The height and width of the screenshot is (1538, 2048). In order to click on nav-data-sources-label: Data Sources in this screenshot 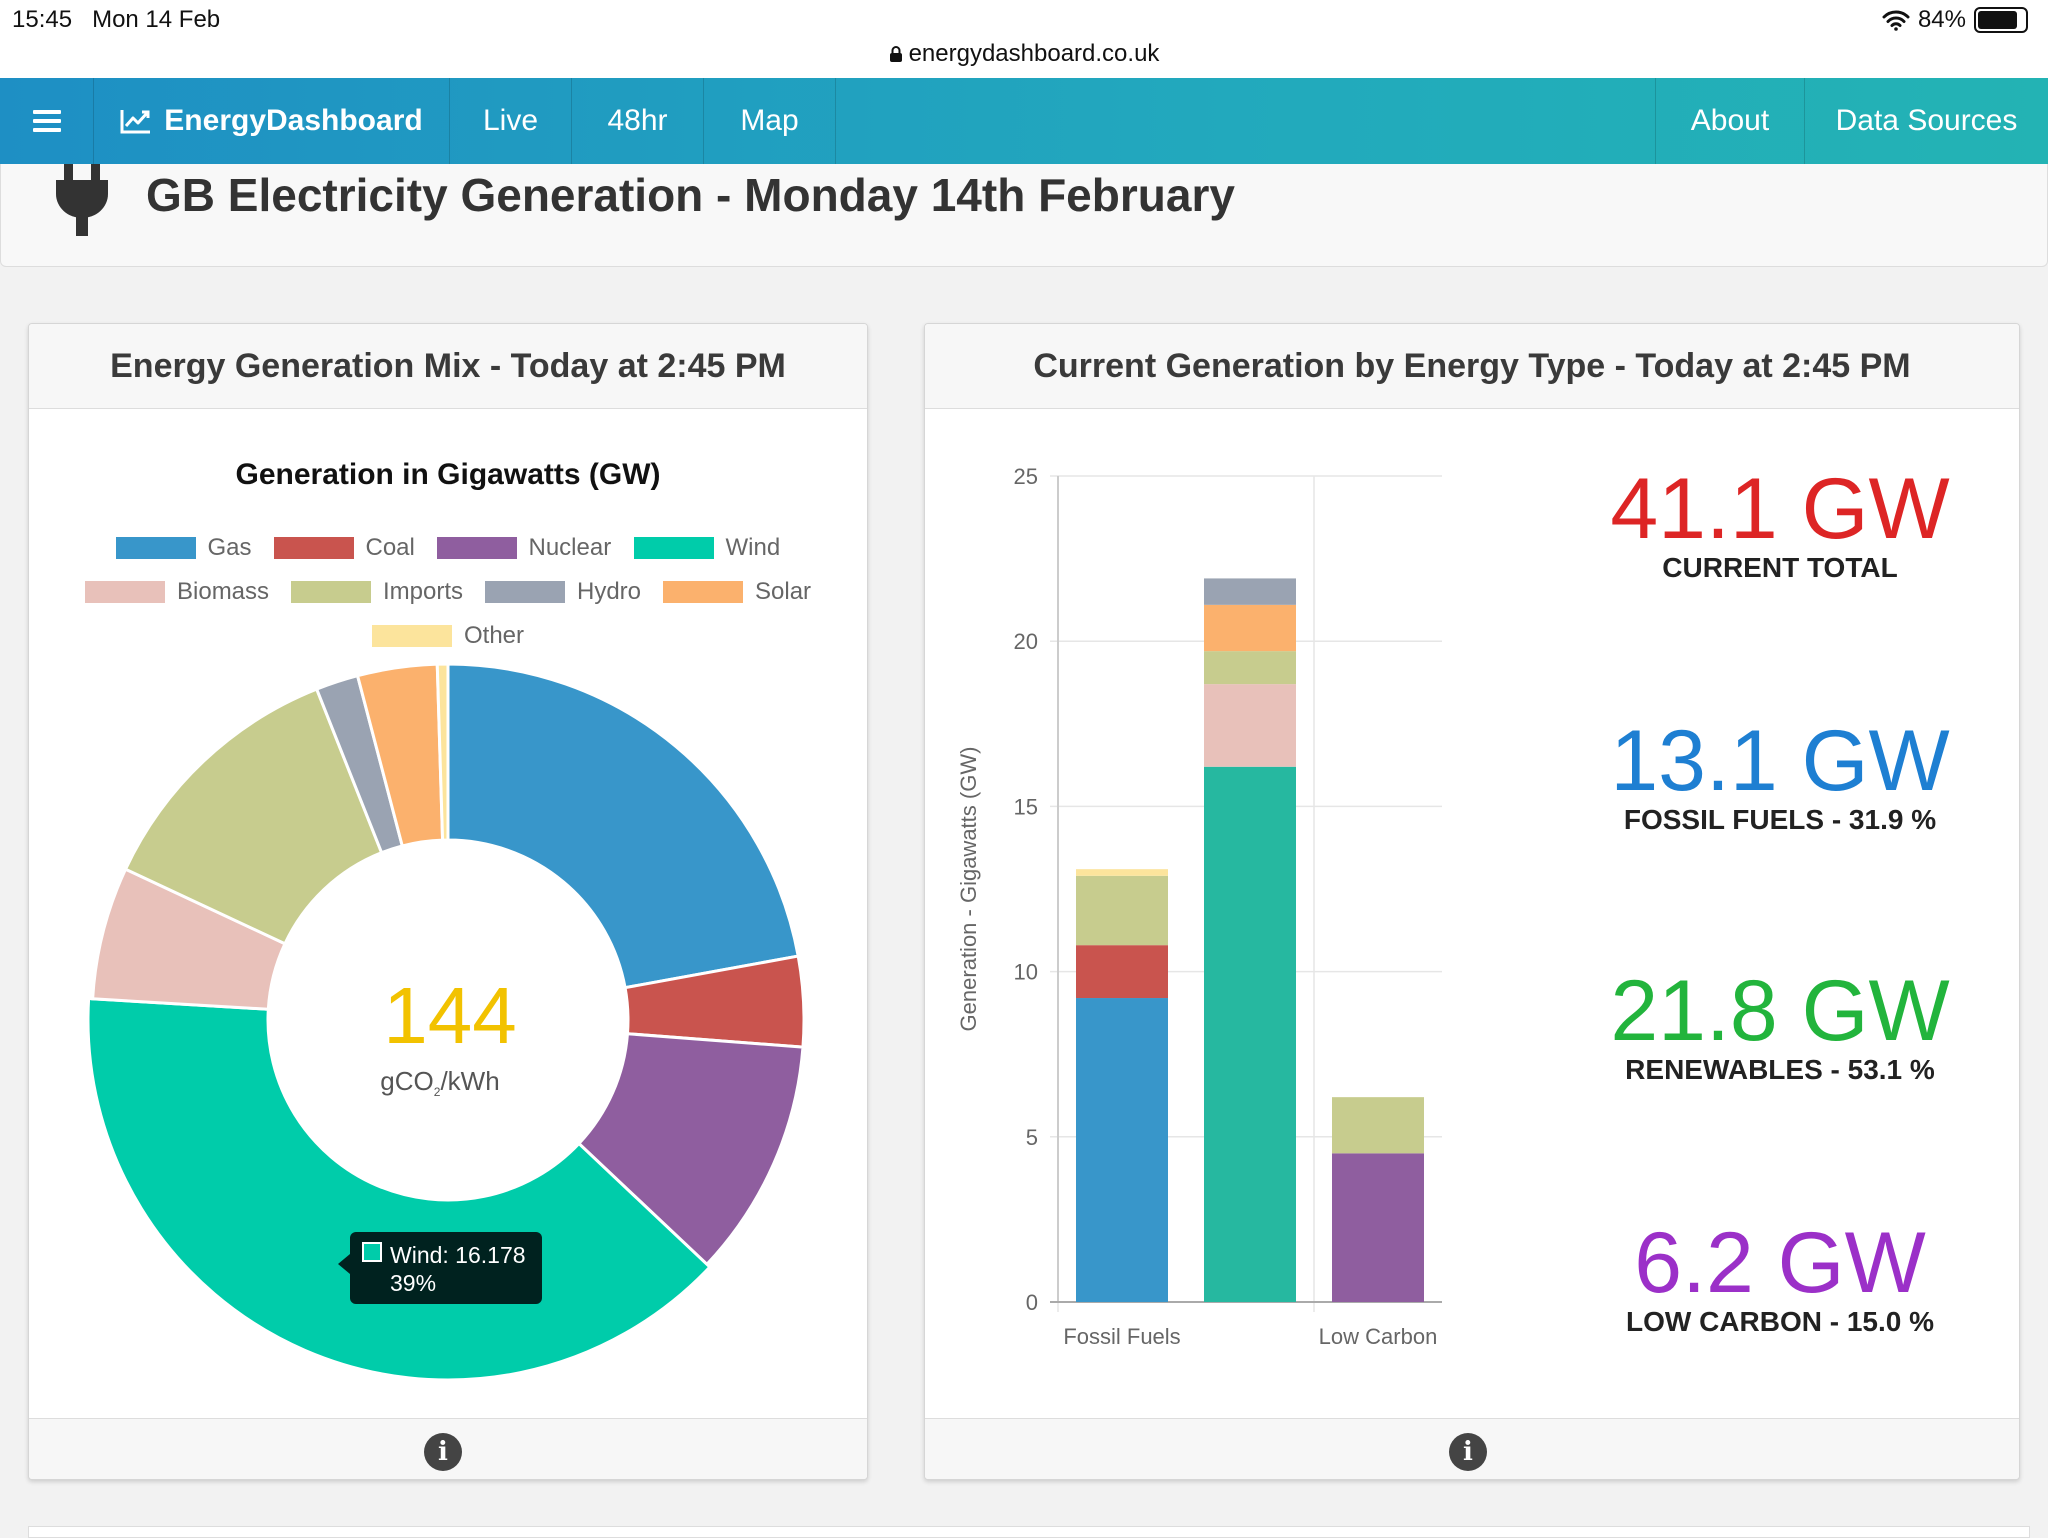, I will do `click(1926, 120)`.